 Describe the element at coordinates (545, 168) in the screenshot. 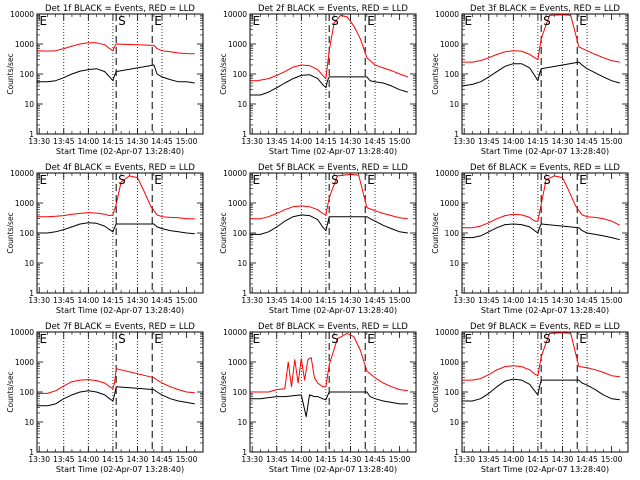

I see `panel-title: Det 6f BLACK = Events, RED = LLD` at that location.